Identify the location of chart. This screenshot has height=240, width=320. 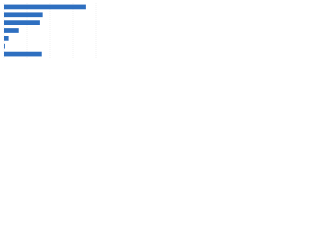
(50, 30).